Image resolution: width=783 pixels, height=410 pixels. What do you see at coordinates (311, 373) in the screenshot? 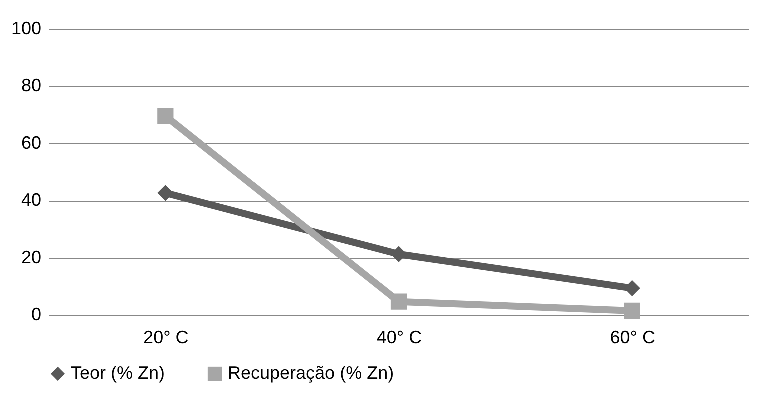
I see `legend-label: Recuperação (% Zn)` at bounding box center [311, 373].